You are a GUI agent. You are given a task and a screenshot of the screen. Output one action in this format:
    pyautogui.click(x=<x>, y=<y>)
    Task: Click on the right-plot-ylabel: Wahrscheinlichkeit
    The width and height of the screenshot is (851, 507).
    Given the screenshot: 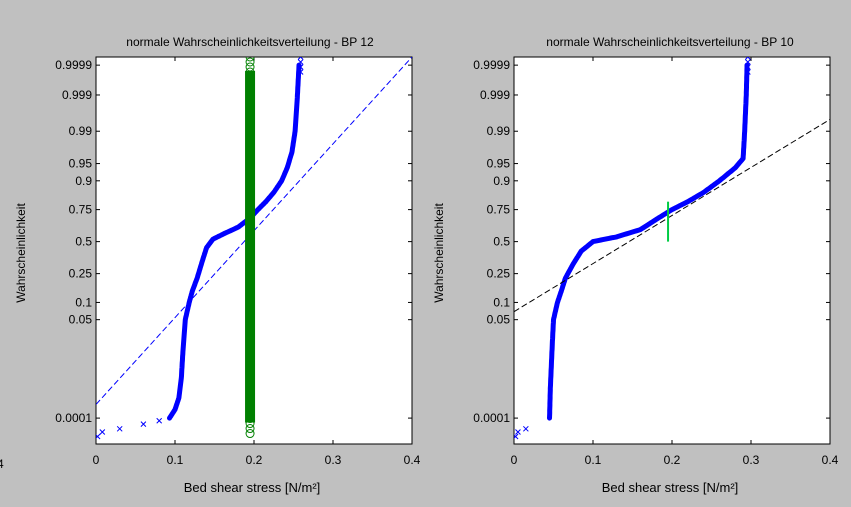 What is the action you would take?
    pyautogui.click(x=439, y=253)
    